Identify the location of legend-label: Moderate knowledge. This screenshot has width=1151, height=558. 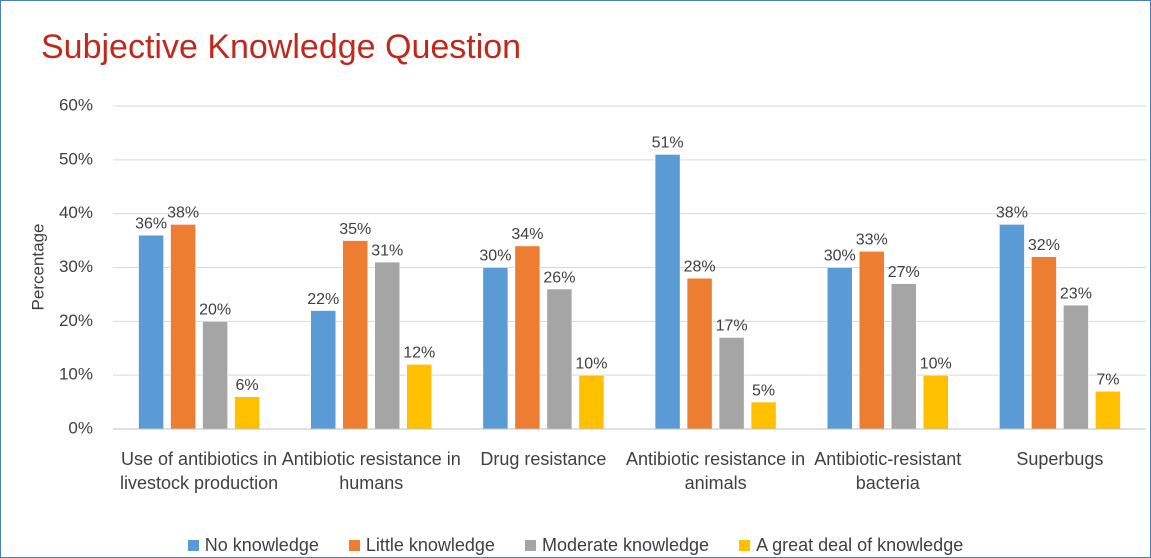
(625, 545).